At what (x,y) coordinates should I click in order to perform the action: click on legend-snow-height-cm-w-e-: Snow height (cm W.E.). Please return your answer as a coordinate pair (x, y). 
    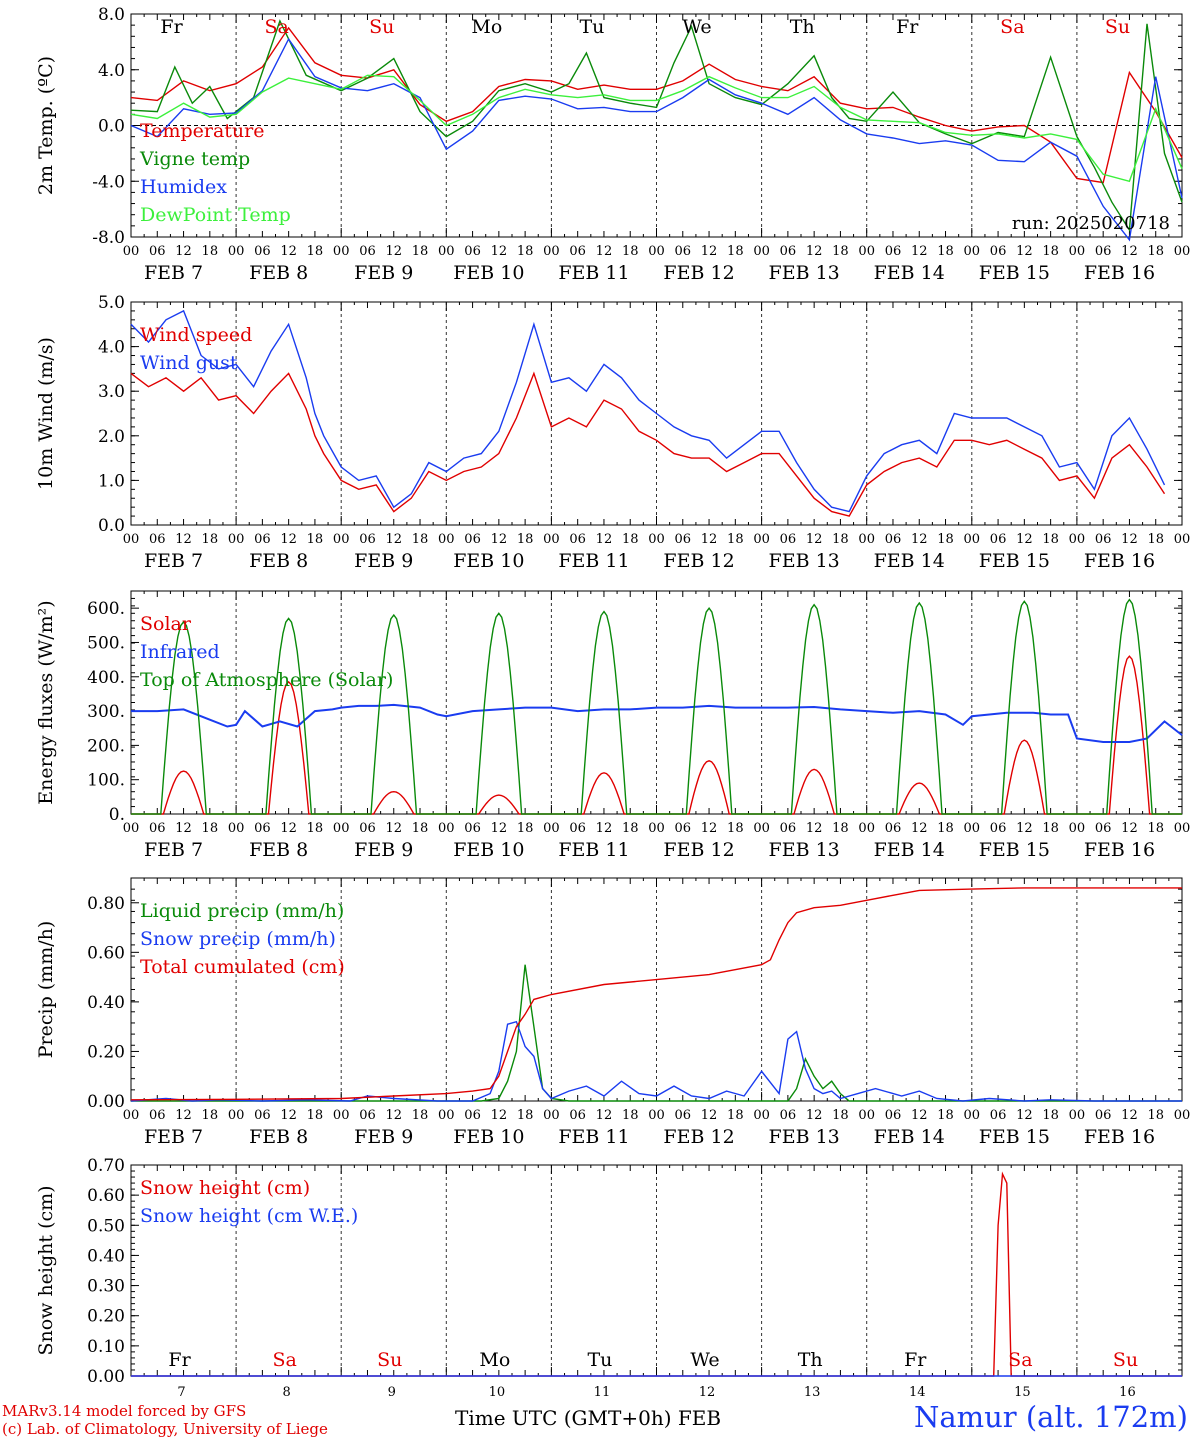
    Looking at the image, I should click on (249, 1216).